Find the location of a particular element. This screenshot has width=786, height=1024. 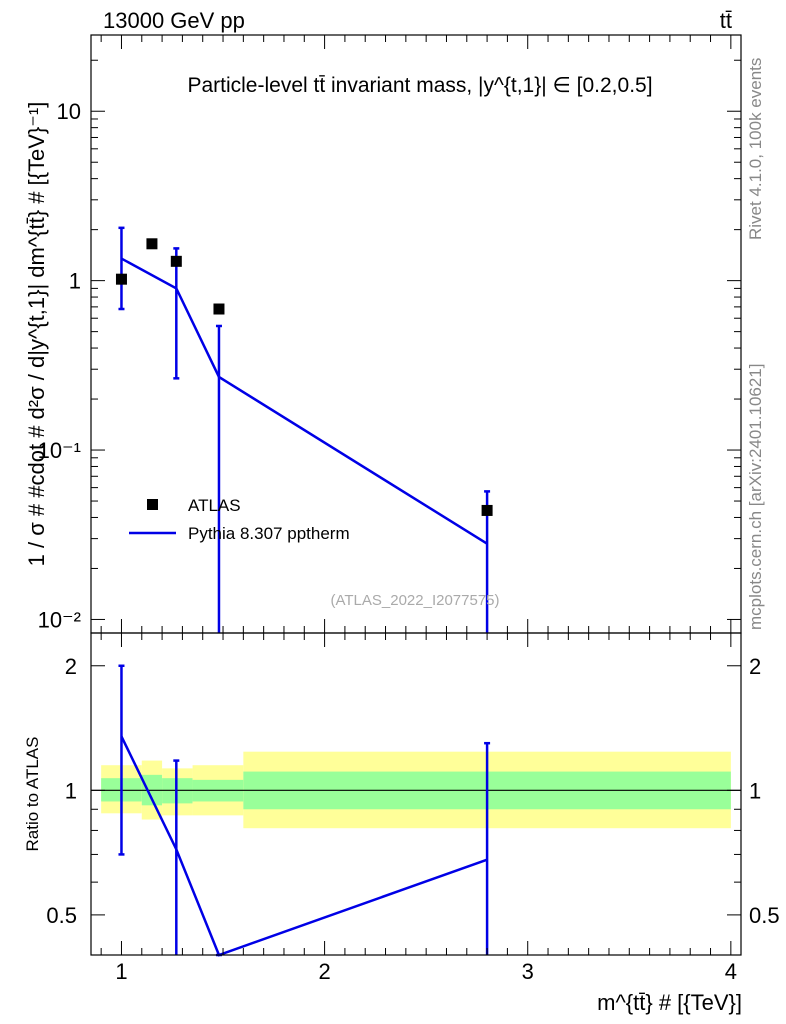

legend-atlas-label: ATLAS is located at coordinates (214, 505).